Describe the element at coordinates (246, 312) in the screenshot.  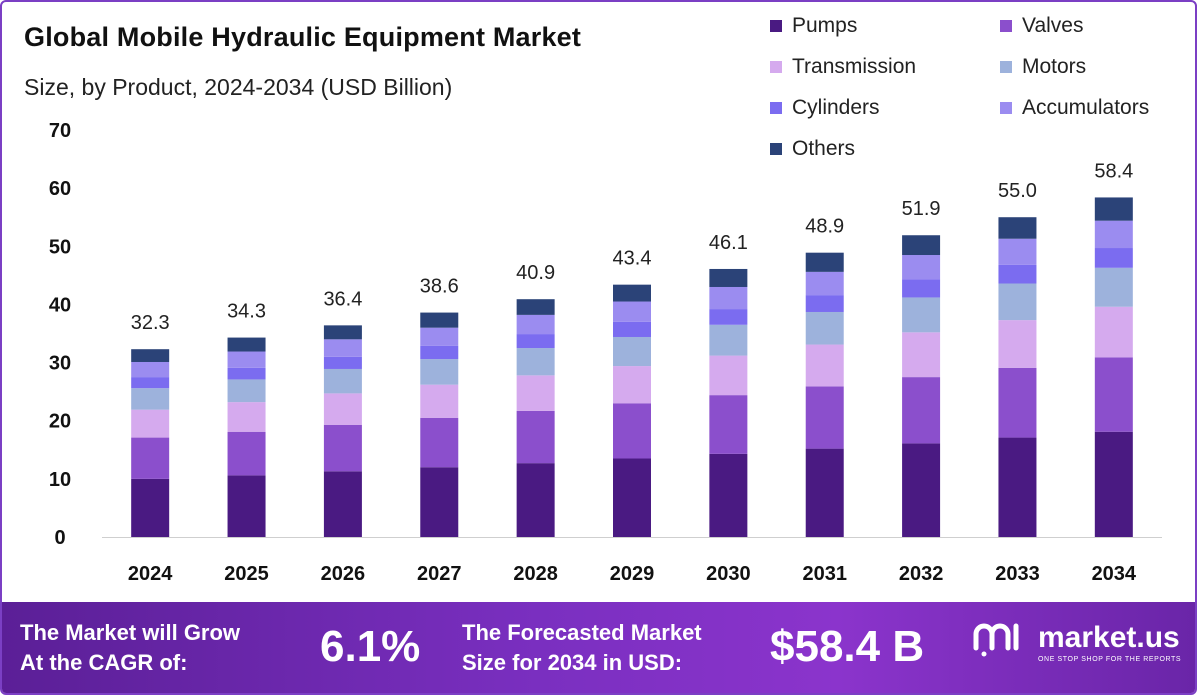
I see `bar-total-label: 34.3` at that location.